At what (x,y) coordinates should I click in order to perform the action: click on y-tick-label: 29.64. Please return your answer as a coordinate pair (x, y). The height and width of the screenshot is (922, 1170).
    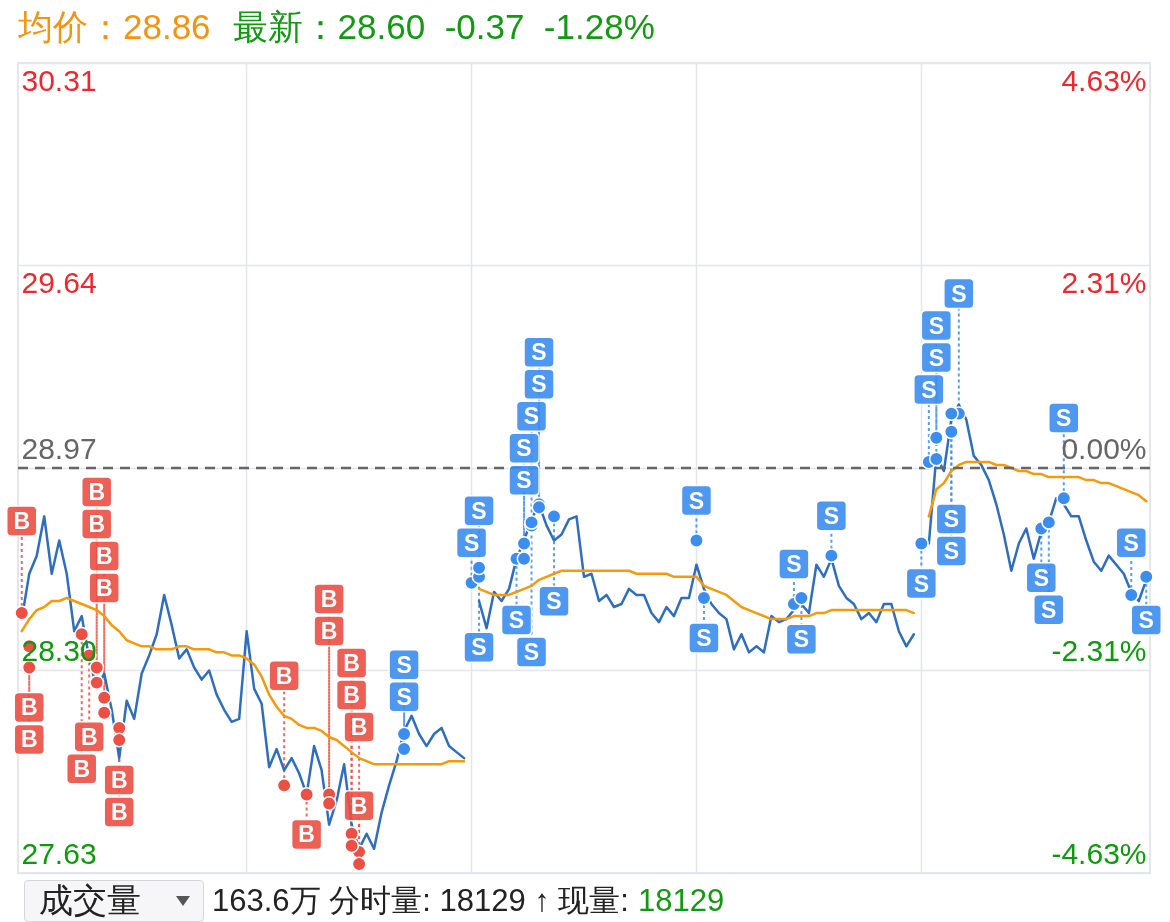
    Looking at the image, I should click on (59, 282).